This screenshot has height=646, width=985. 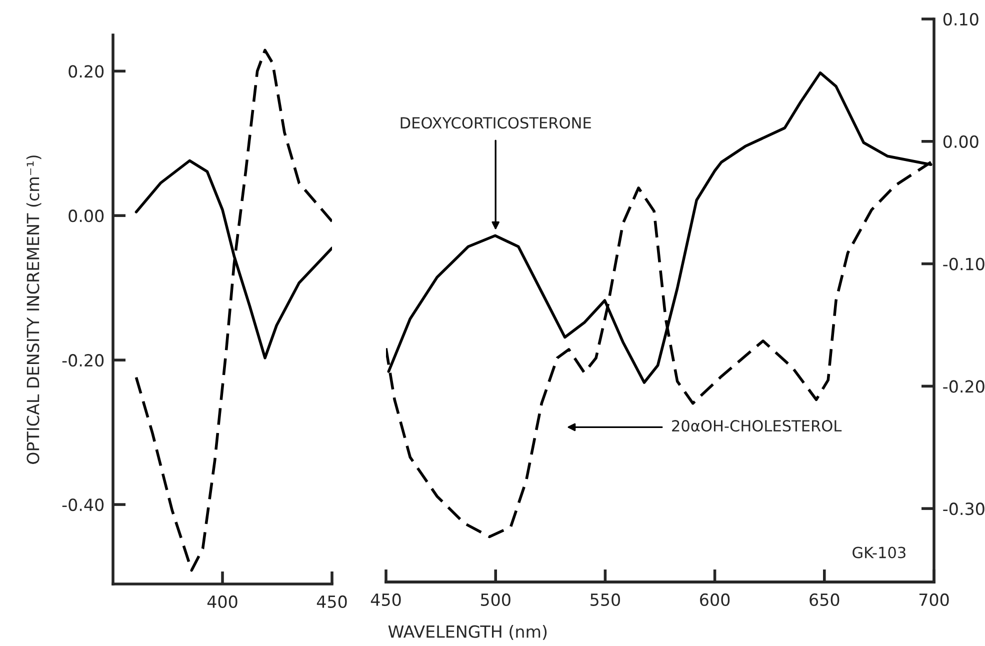 I want to click on x-tick-label: 400, so click(x=222, y=601).